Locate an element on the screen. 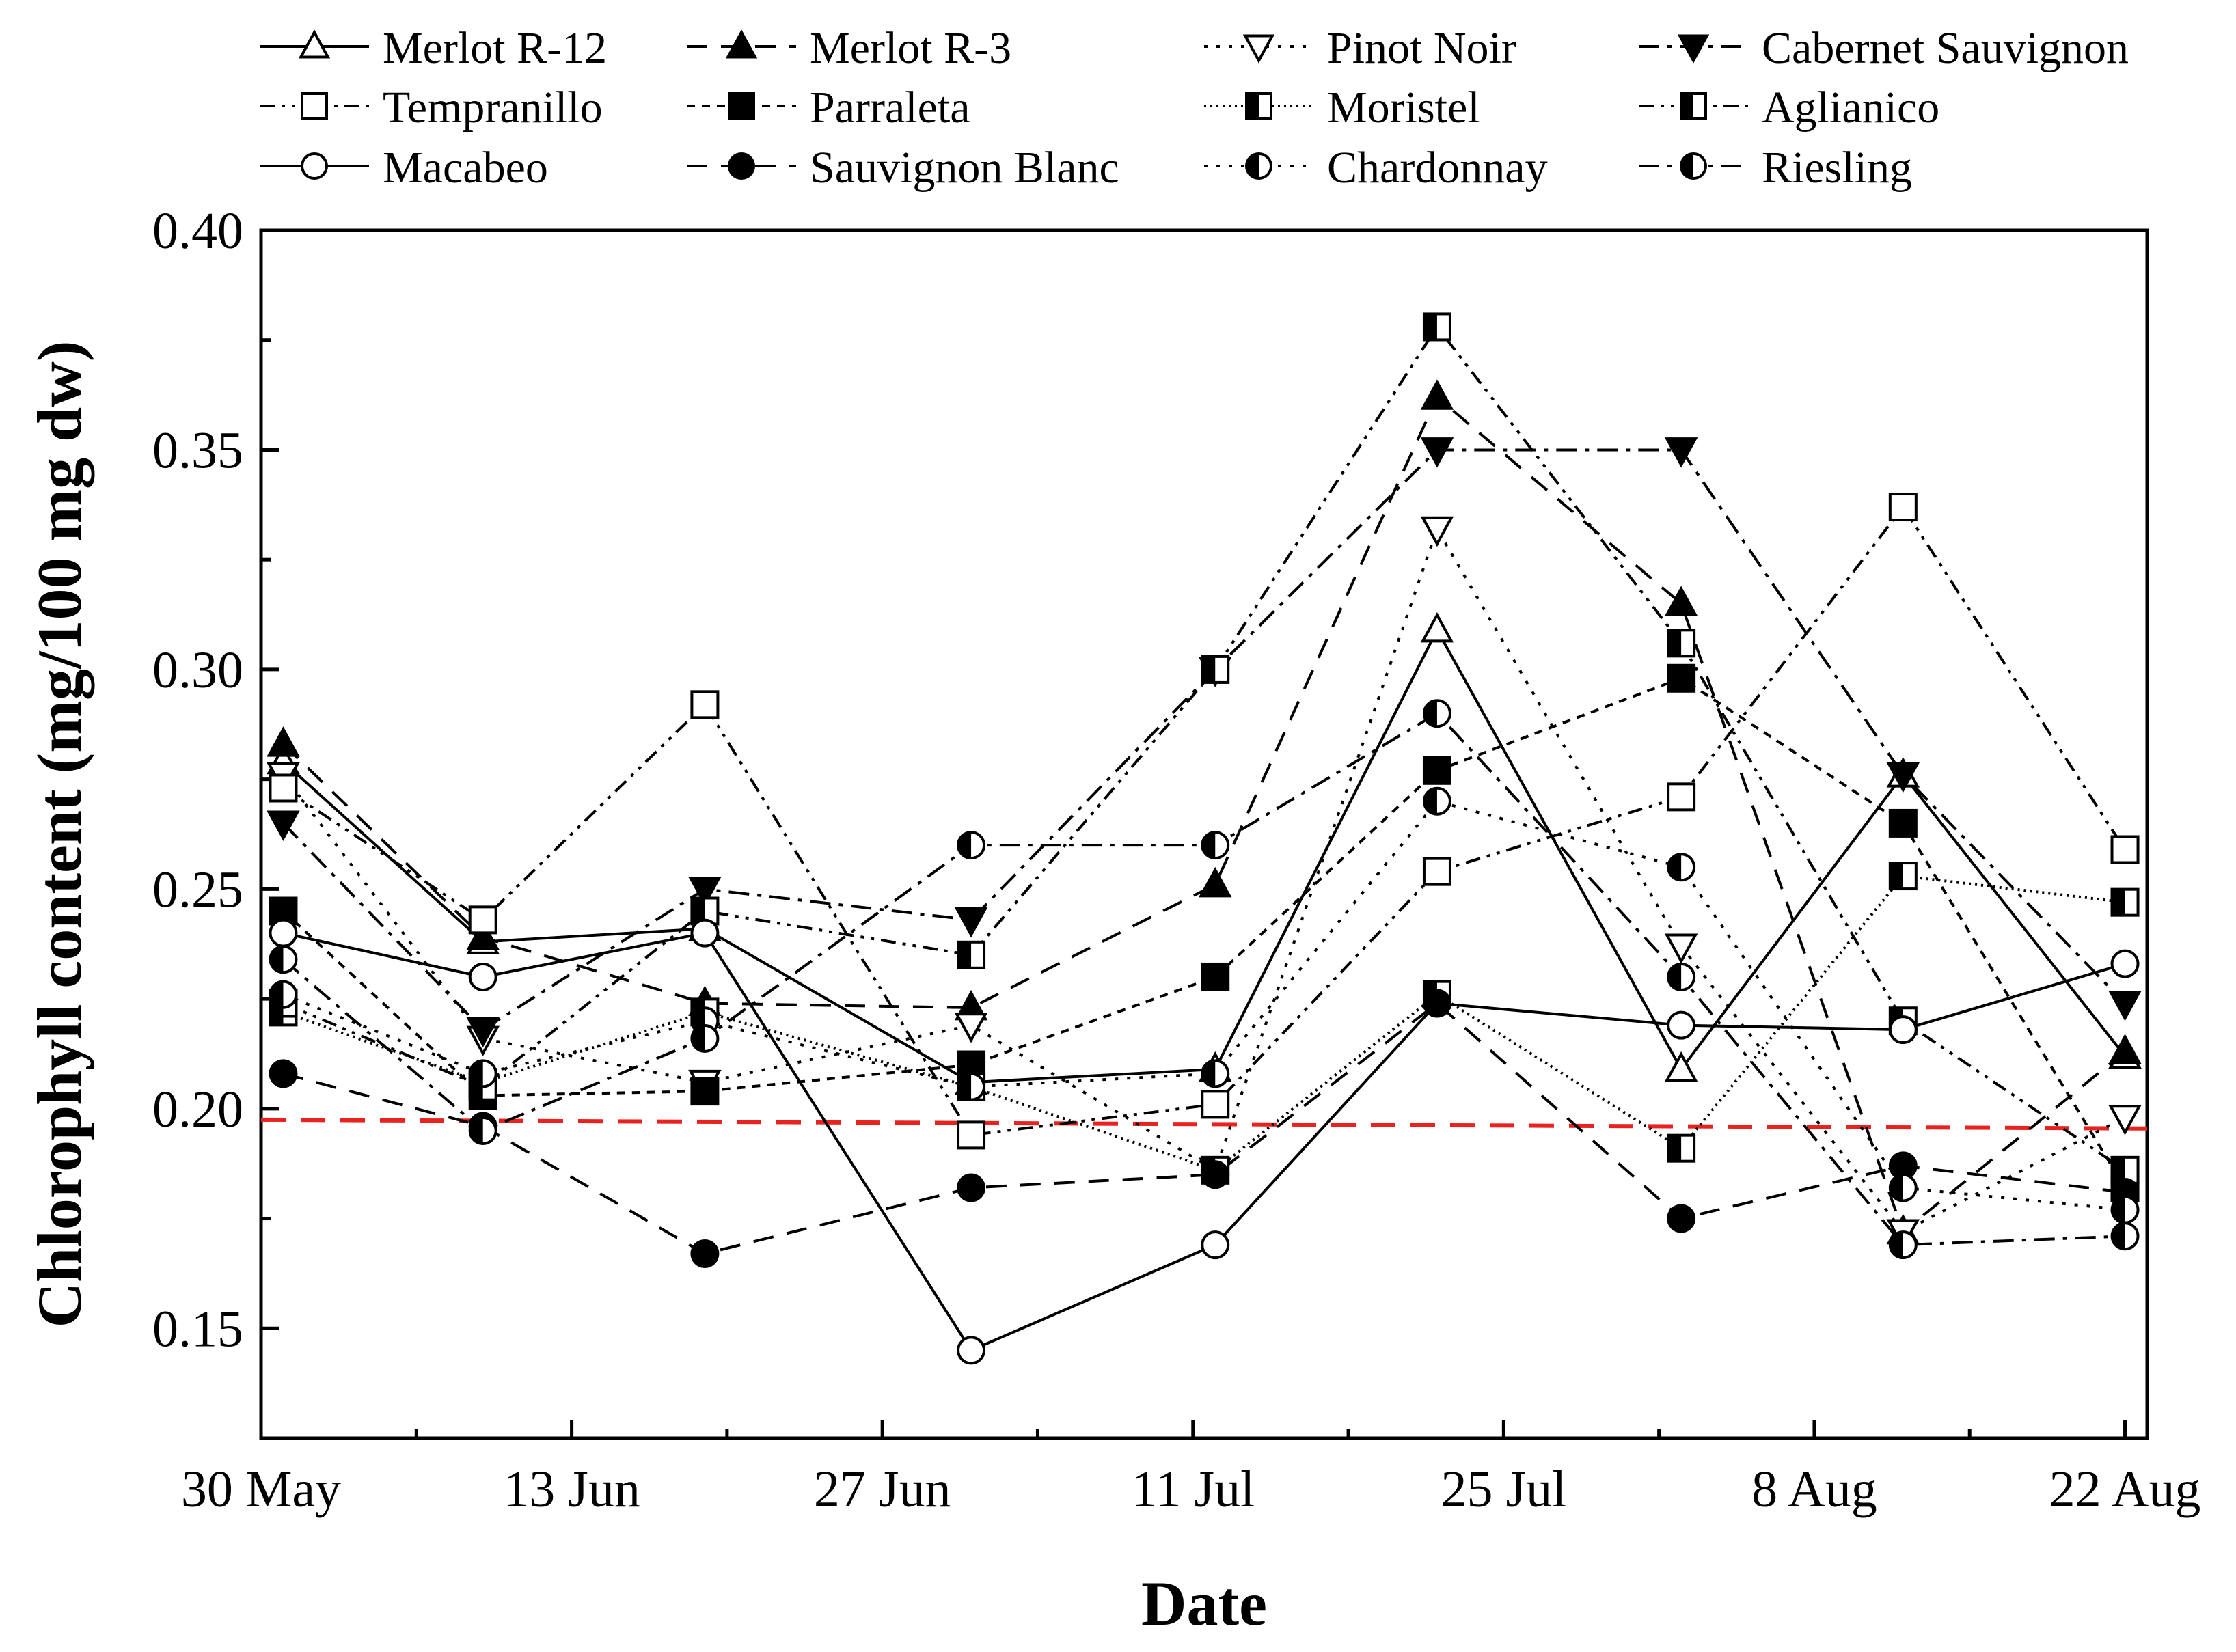 The width and height of the screenshot is (2236, 1652). legend-label: Merlot R-12 is located at coordinates (495, 48).